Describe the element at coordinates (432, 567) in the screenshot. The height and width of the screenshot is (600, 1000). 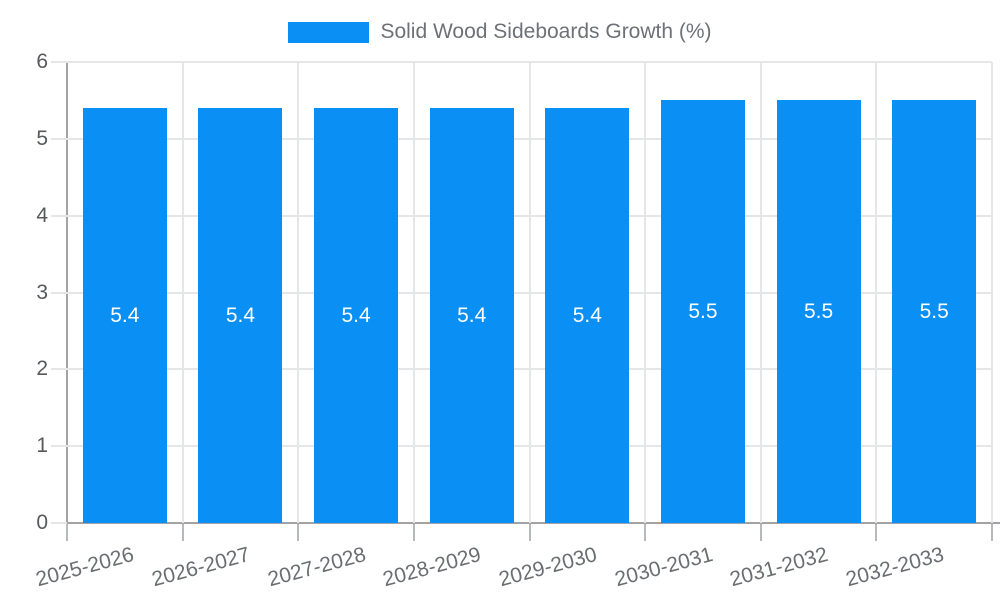
I see `x-axis-label: 2028-2029` at that location.